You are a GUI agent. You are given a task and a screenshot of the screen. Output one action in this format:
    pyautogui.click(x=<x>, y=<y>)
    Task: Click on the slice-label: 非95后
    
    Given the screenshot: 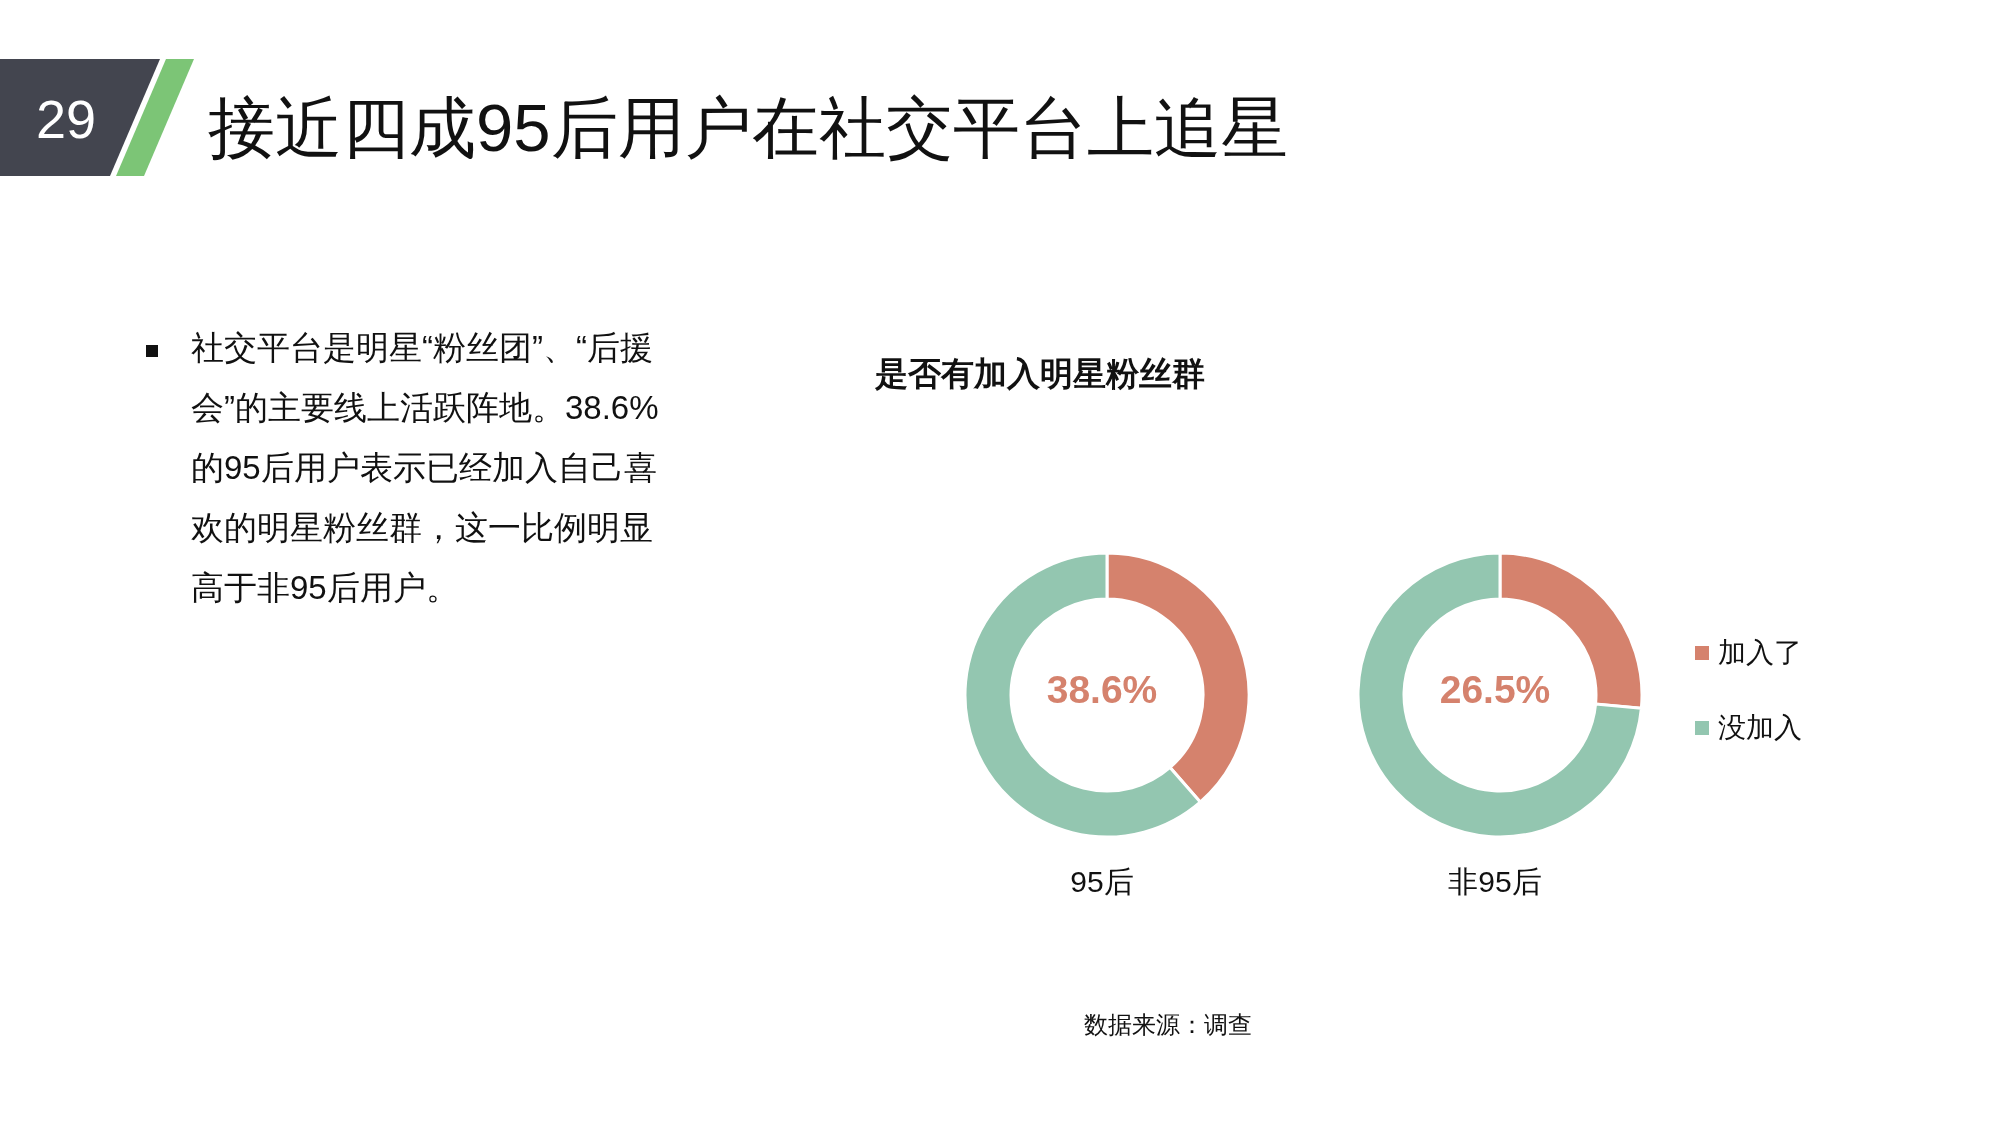 What is the action you would take?
    pyautogui.click(x=1495, y=882)
    